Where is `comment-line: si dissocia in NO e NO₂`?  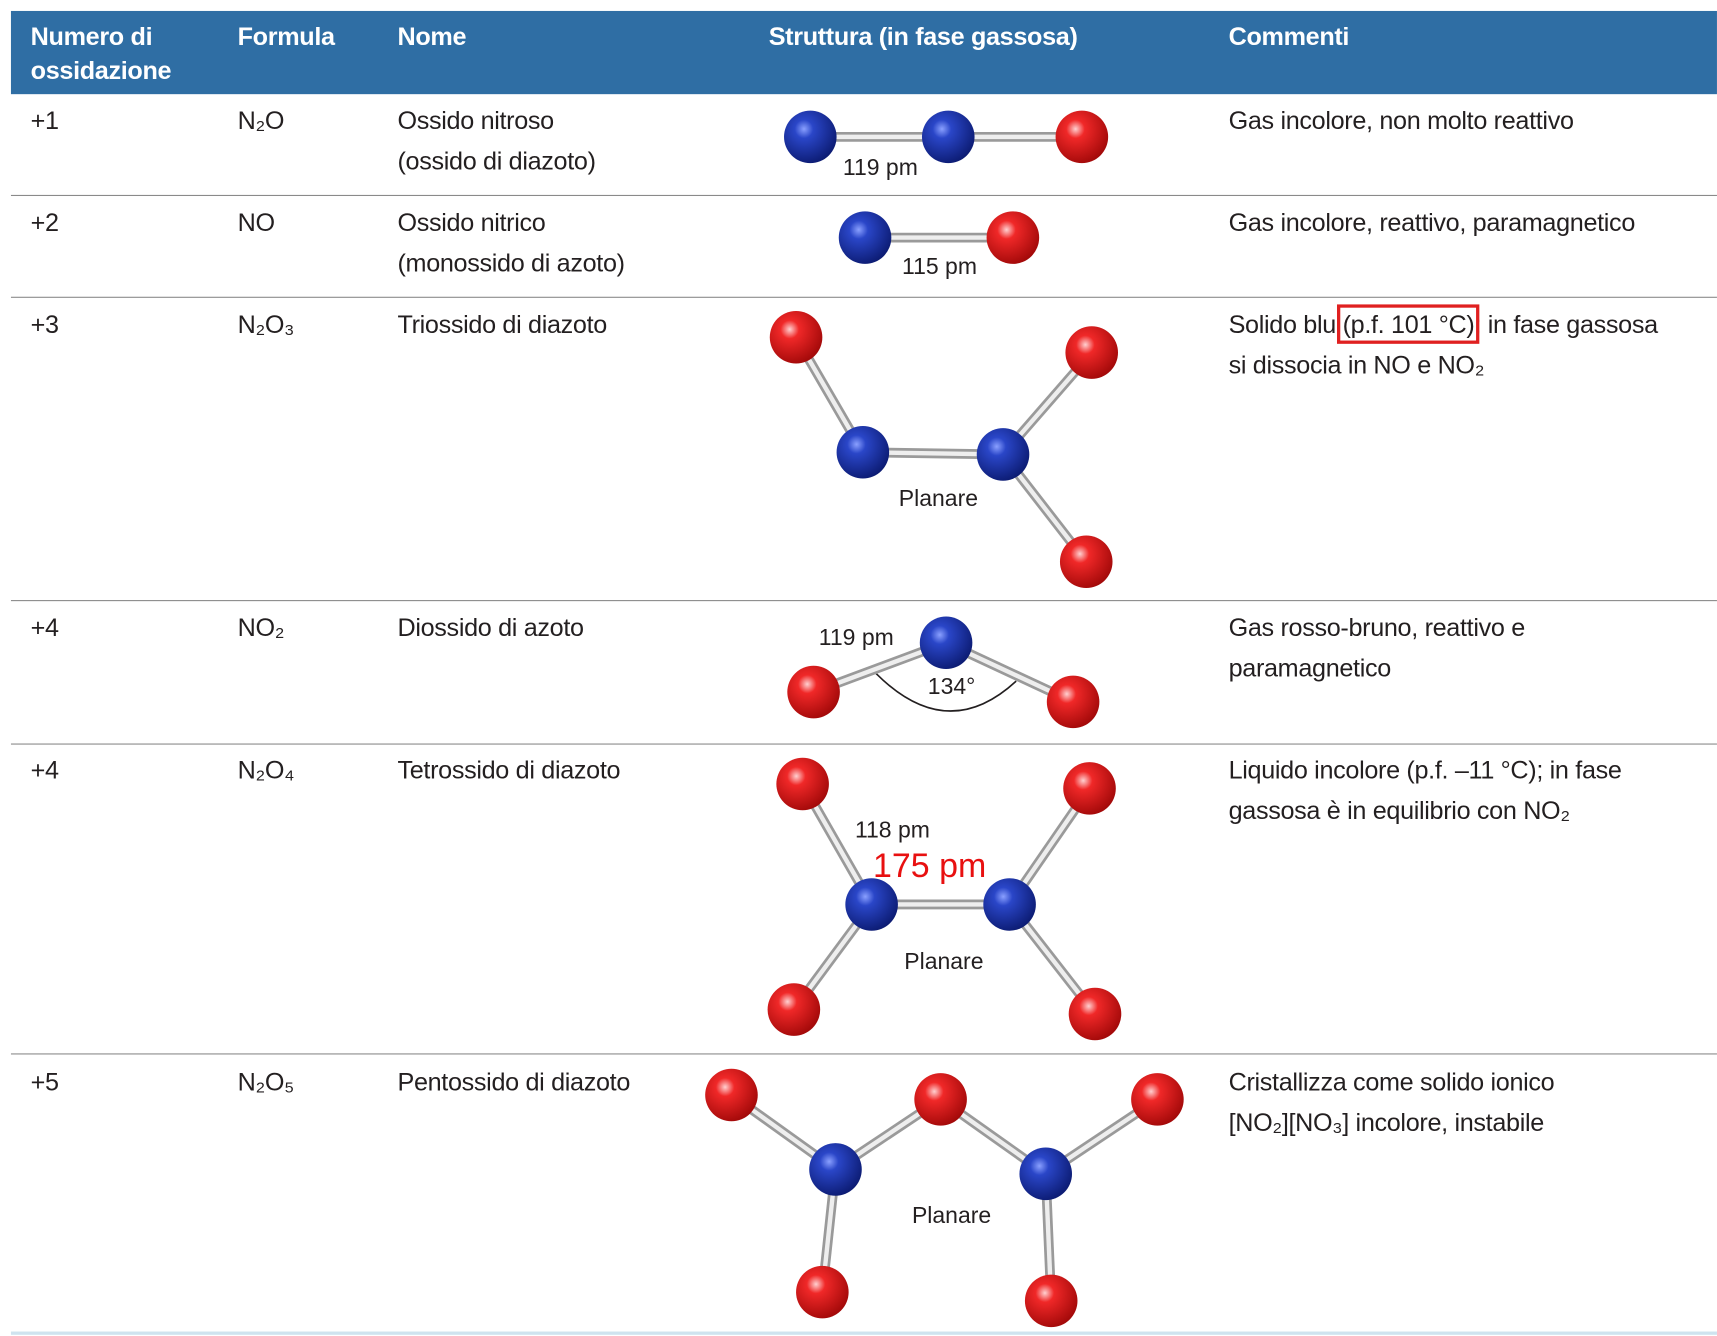
comment-line: si dissocia in NO e NO₂ is located at coordinates (1356, 364).